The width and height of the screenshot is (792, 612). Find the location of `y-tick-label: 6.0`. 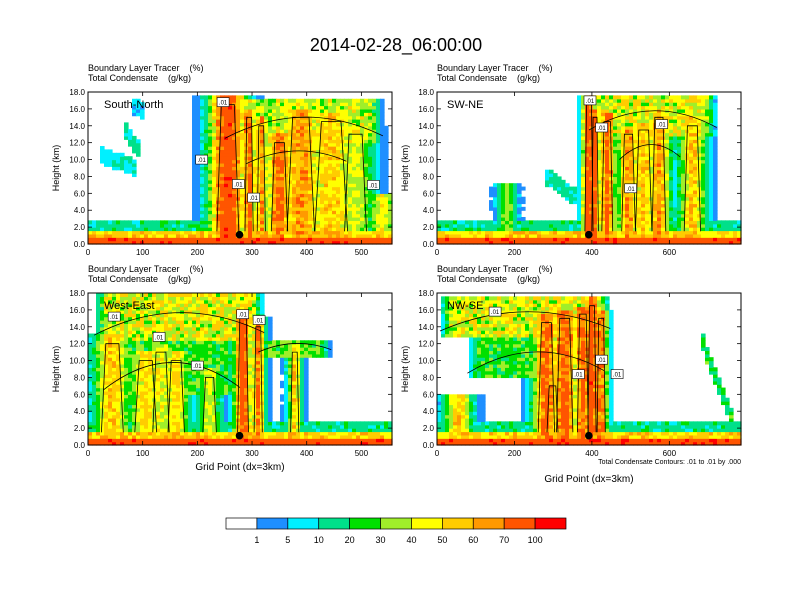

y-tick-label: 6.0 is located at coordinates (80, 193).